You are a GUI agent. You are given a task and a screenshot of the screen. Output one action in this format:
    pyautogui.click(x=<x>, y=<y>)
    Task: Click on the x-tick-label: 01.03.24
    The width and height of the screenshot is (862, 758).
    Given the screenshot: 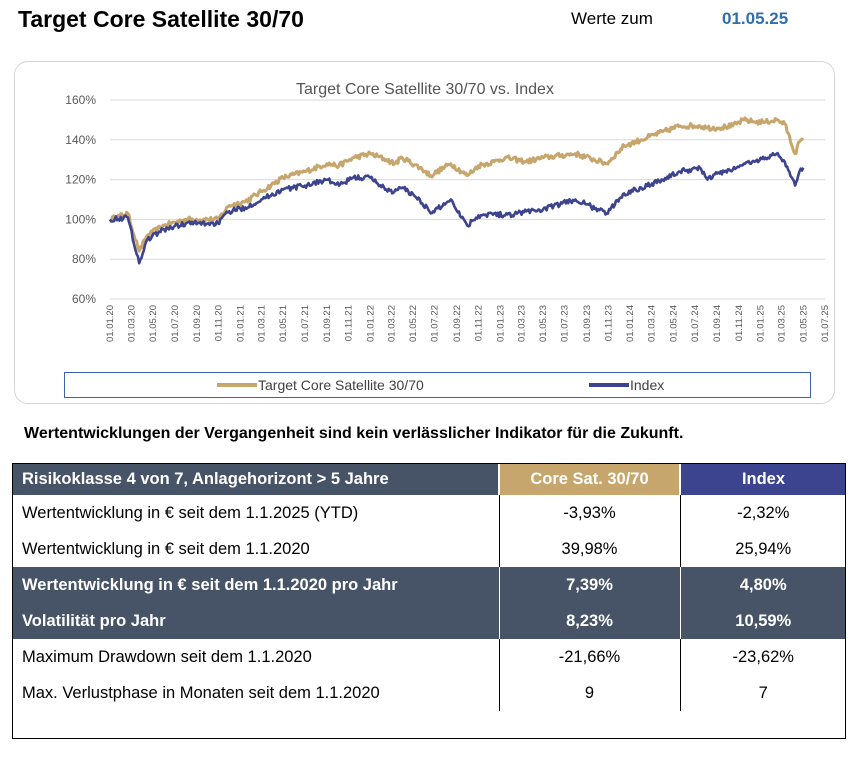 What is the action you would take?
    pyautogui.click(x=652, y=323)
    